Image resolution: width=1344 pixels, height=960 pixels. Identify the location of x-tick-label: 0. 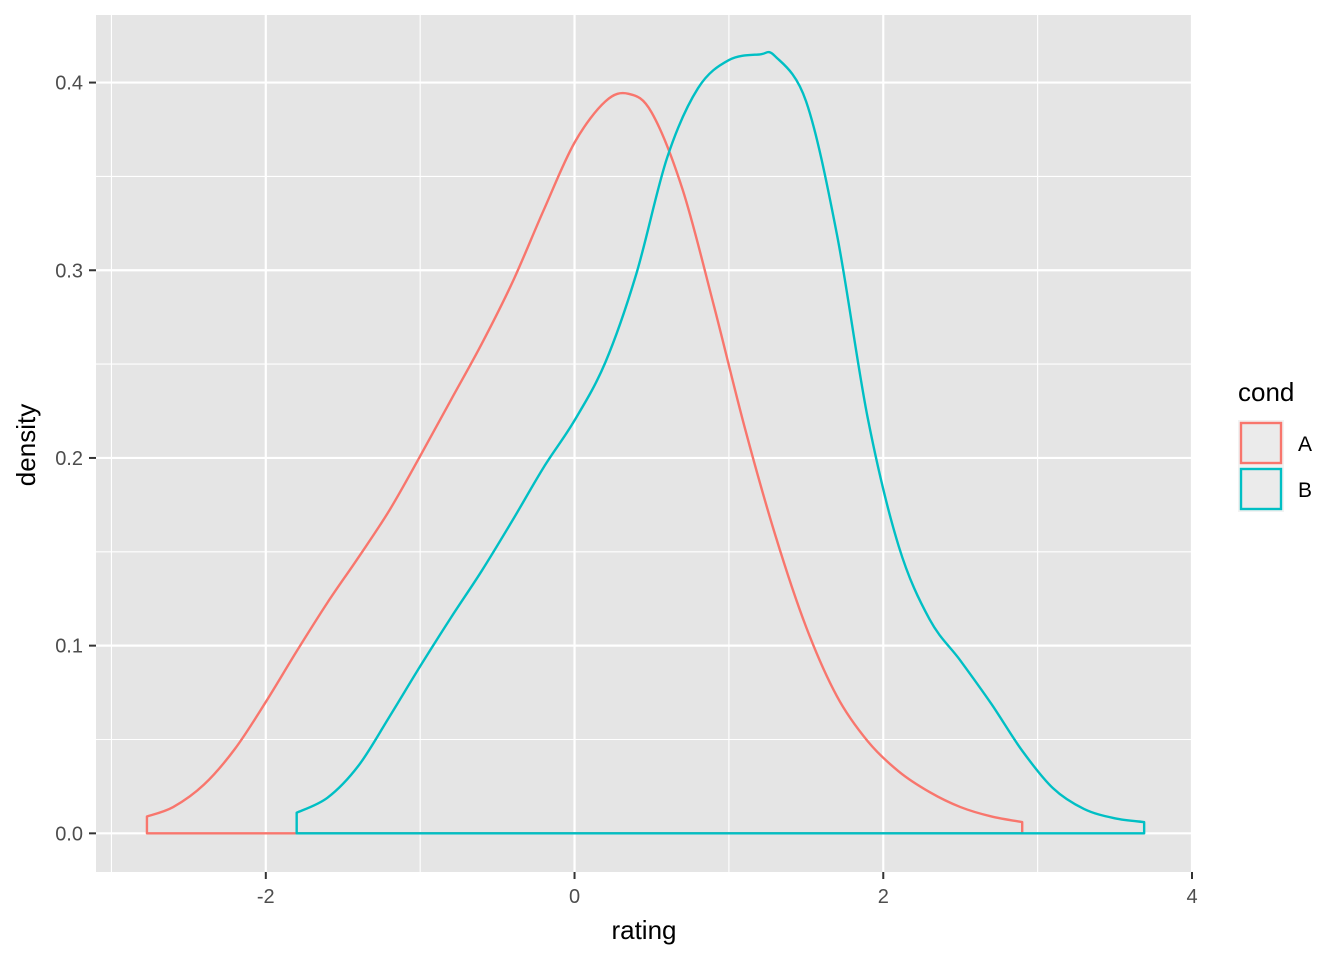
(574, 897).